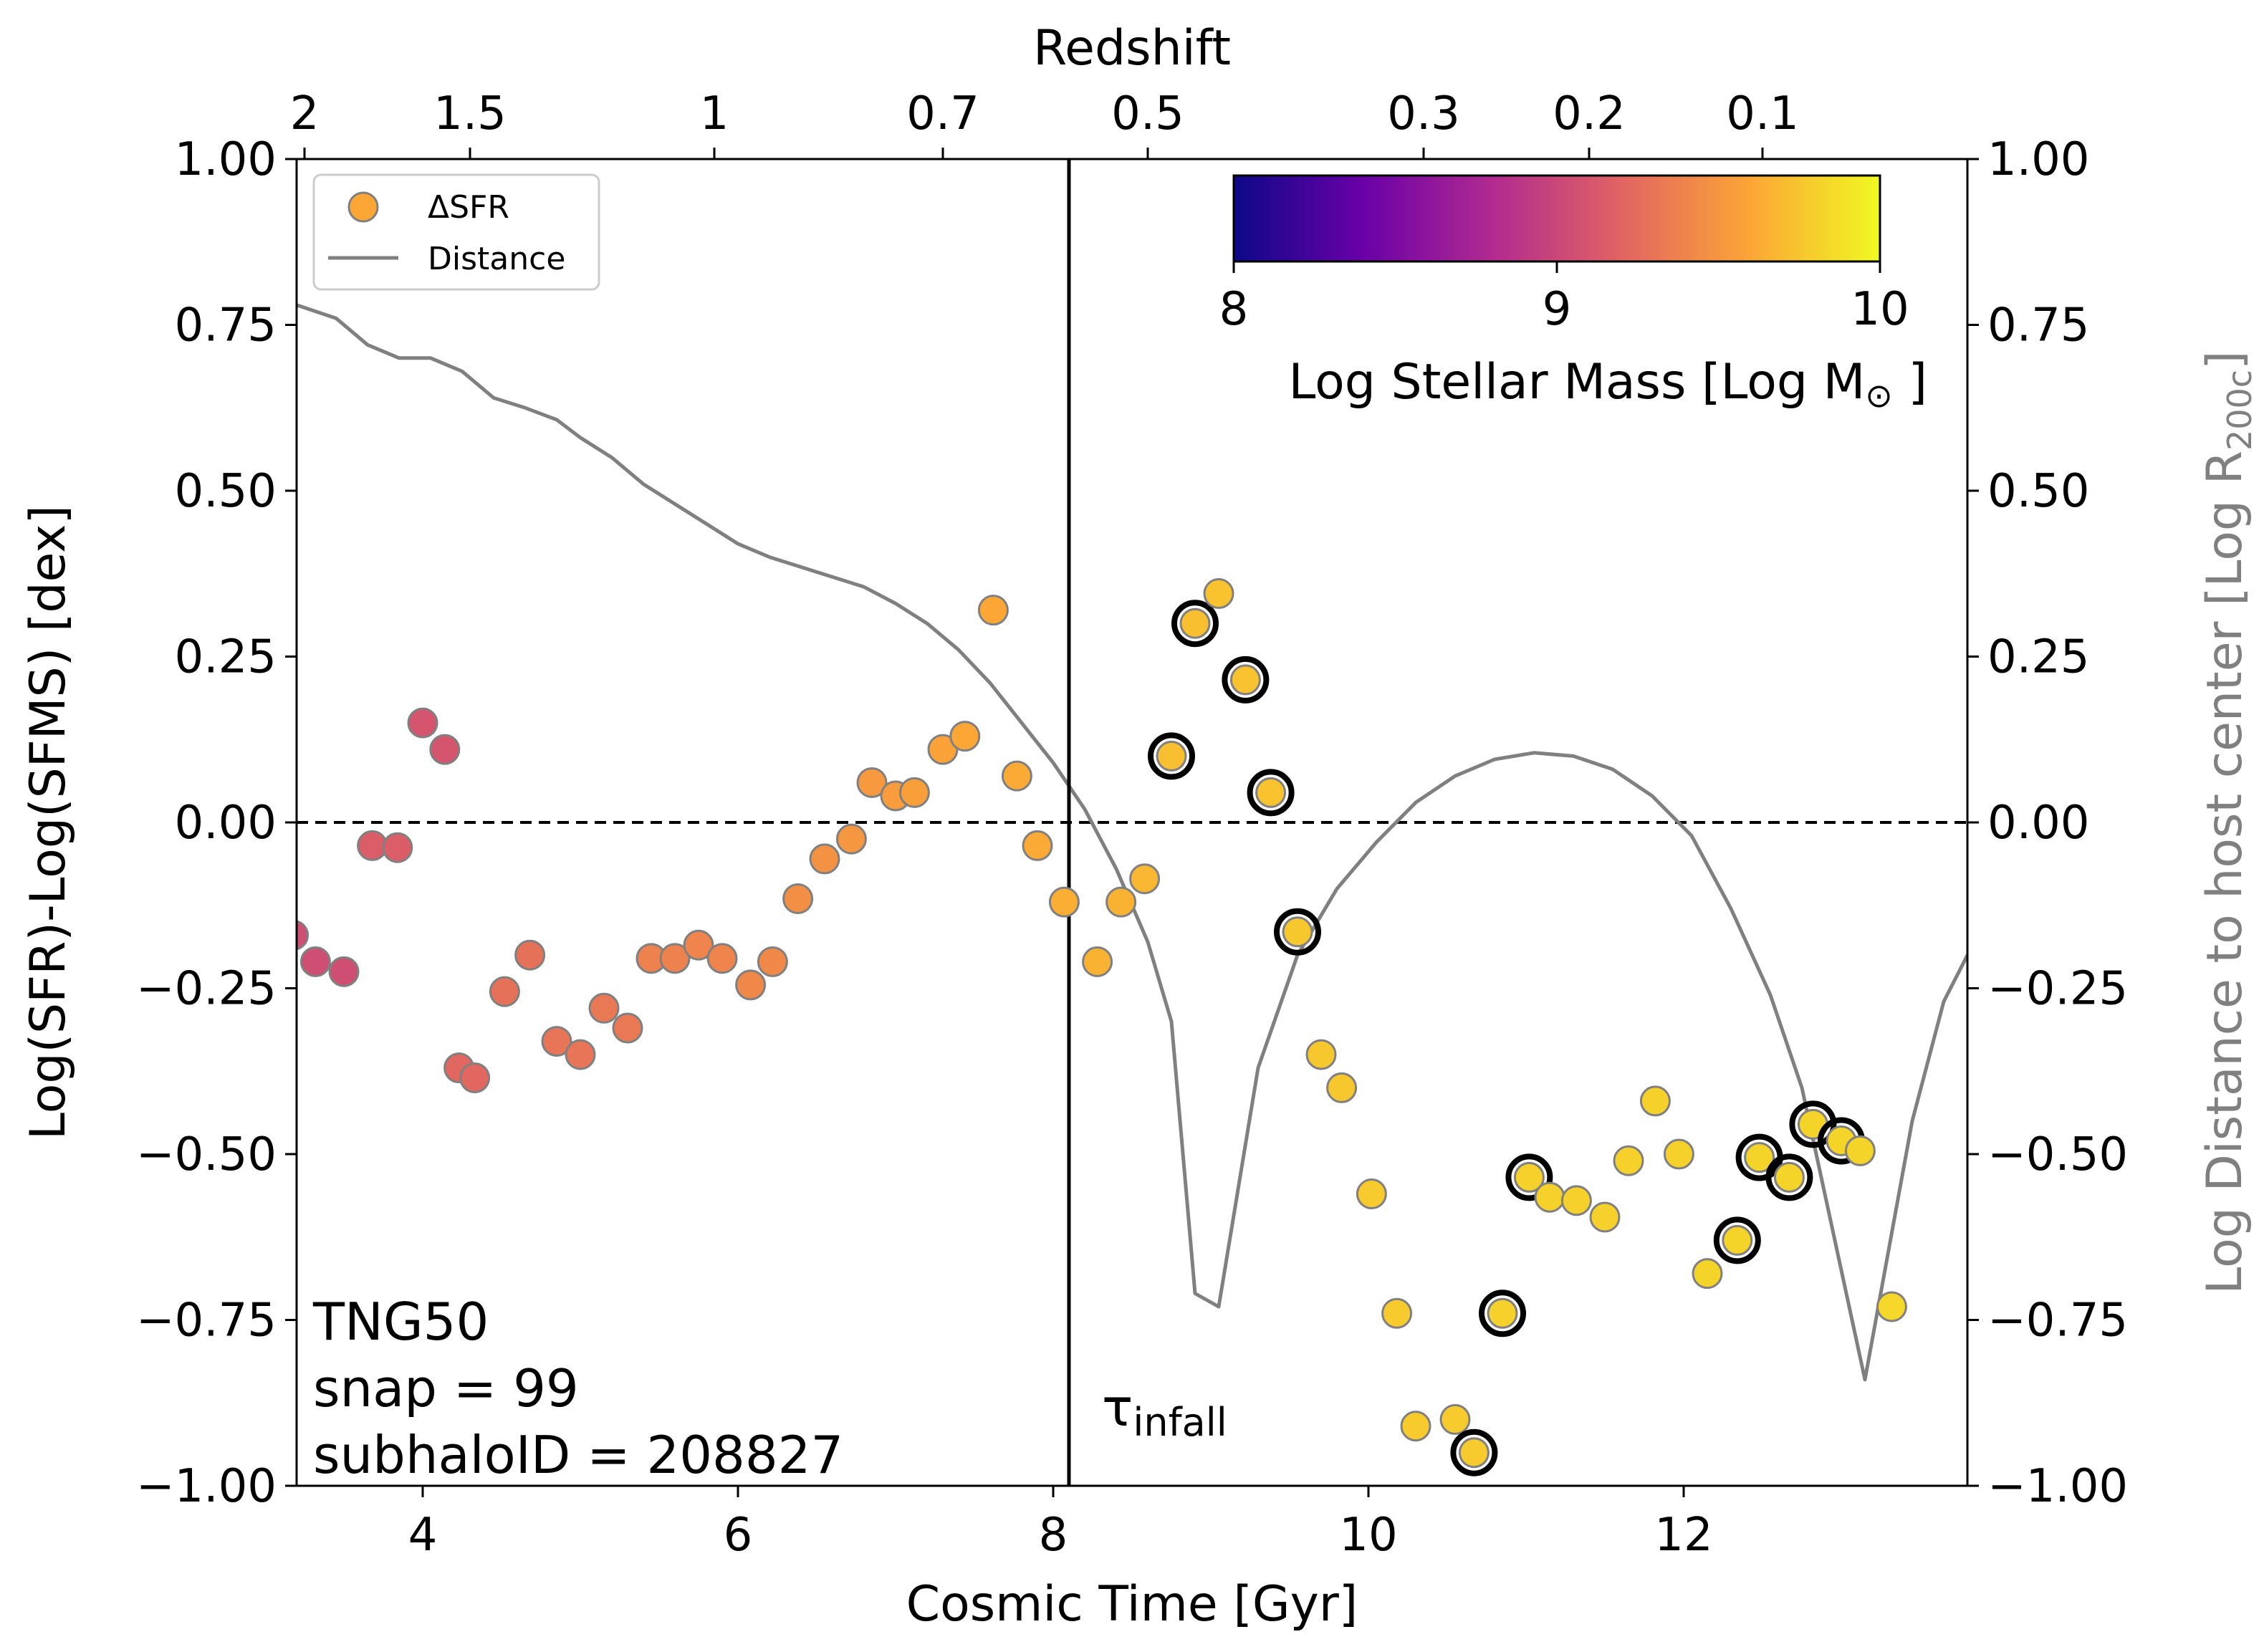 Image resolution: width=2259 pixels, height=1652 pixels. Describe the element at coordinates (2039, 657) in the screenshot. I see `y2-tick-label: 0.25` at that location.